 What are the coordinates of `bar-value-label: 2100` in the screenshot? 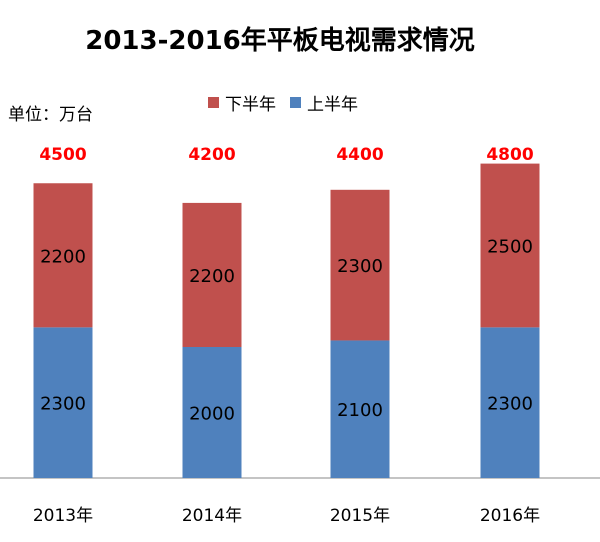 It's located at (360, 410).